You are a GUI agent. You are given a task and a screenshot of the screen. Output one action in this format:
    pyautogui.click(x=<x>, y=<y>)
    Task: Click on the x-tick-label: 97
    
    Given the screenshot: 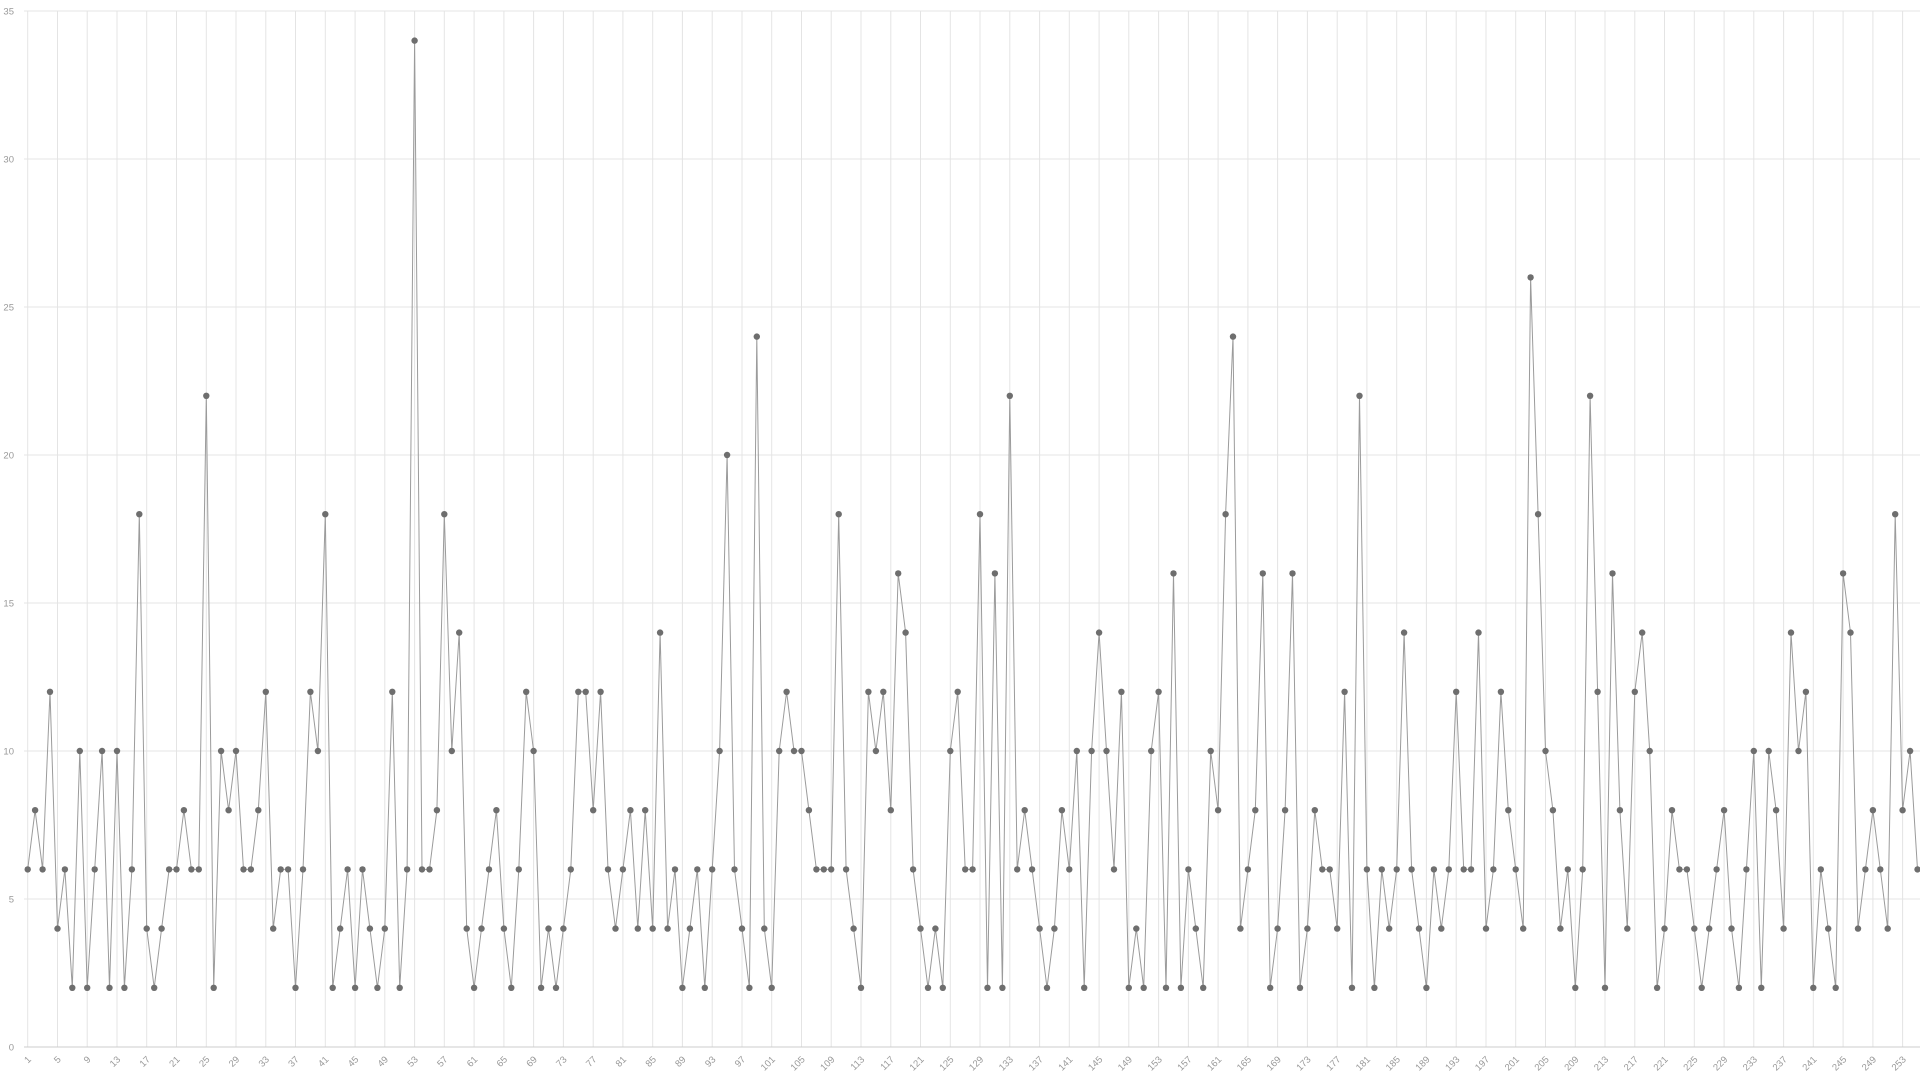 What is the action you would take?
    pyautogui.click(x=740, y=1061)
    